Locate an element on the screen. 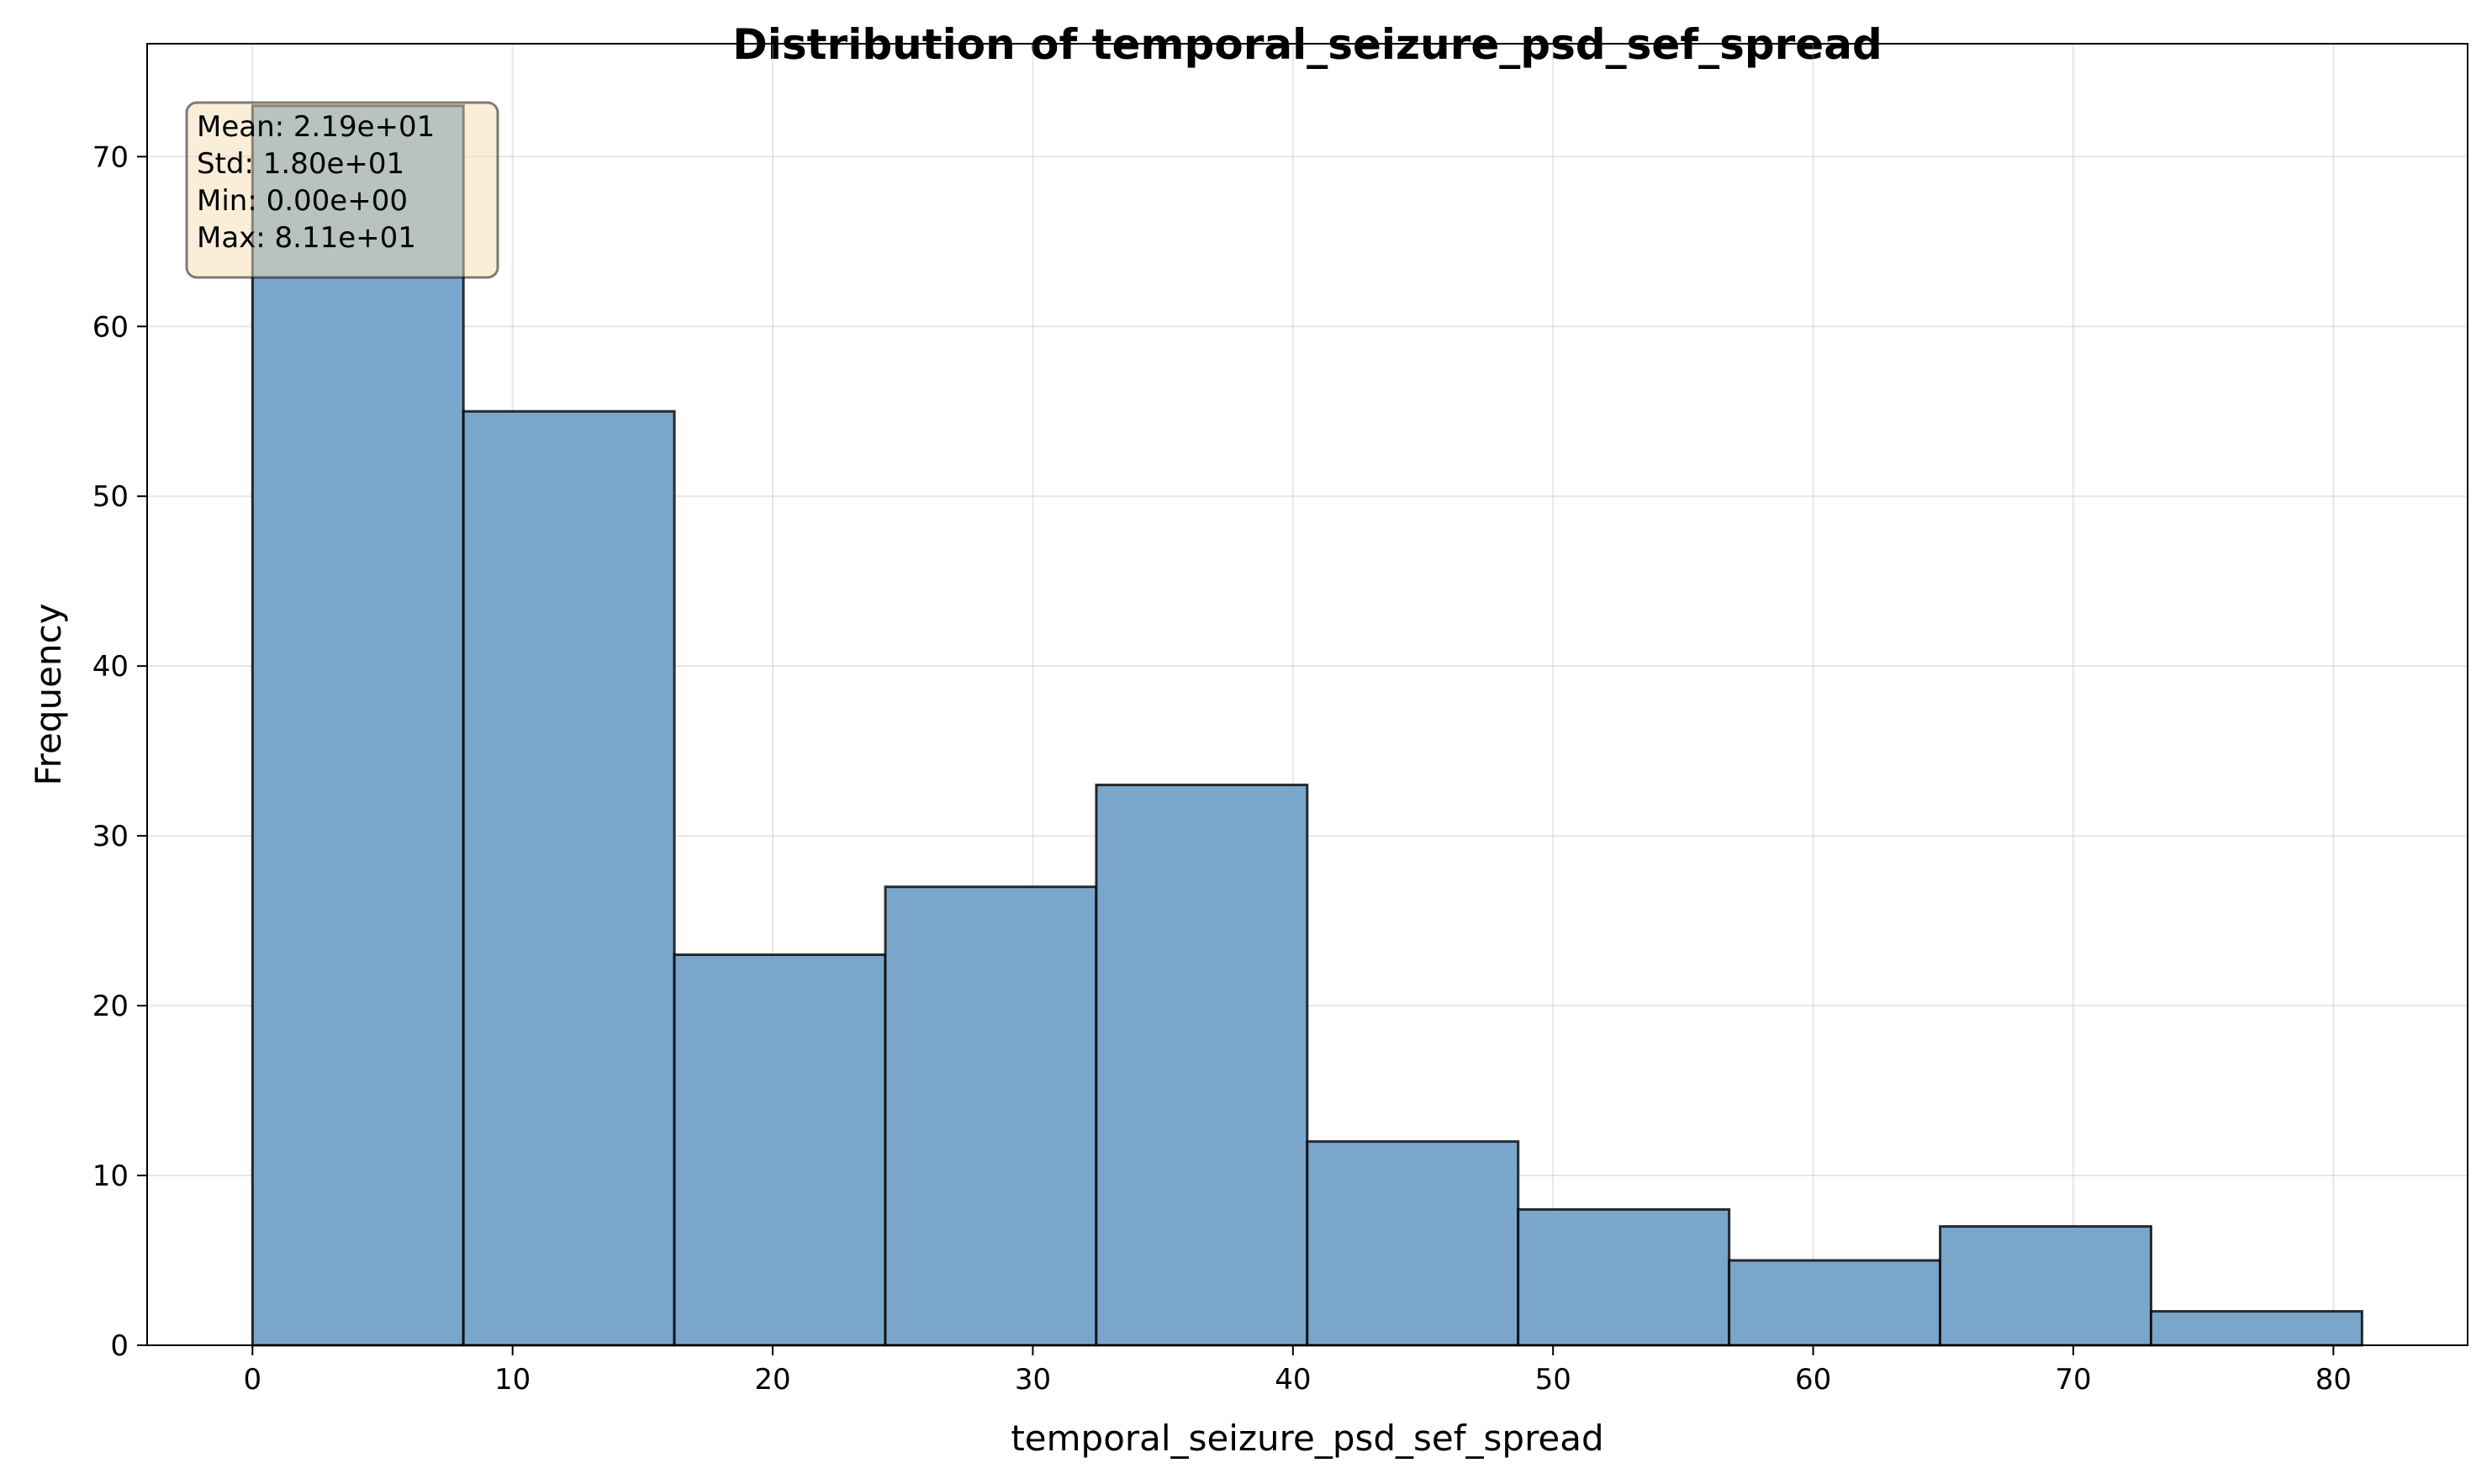  stats-box-background is located at coordinates (342, 190).